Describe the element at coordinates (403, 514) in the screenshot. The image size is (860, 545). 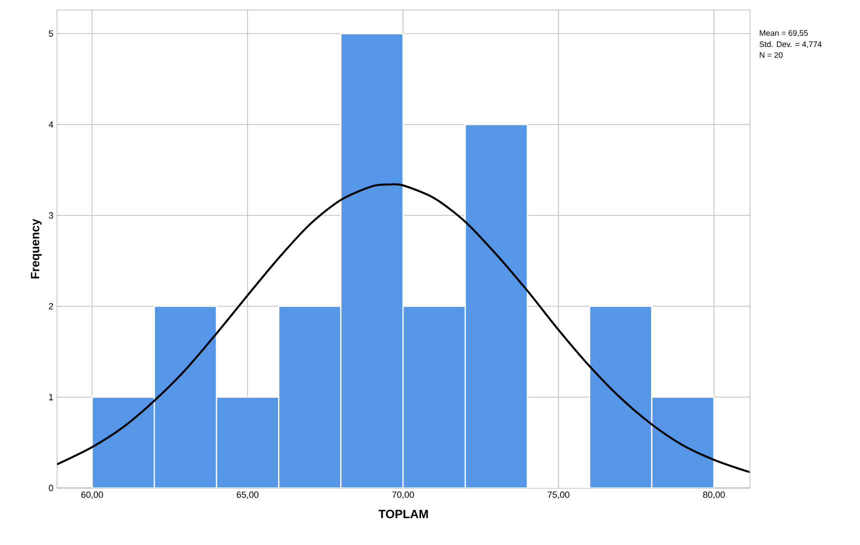
I see `x-axis-title: TOPLAM` at that location.